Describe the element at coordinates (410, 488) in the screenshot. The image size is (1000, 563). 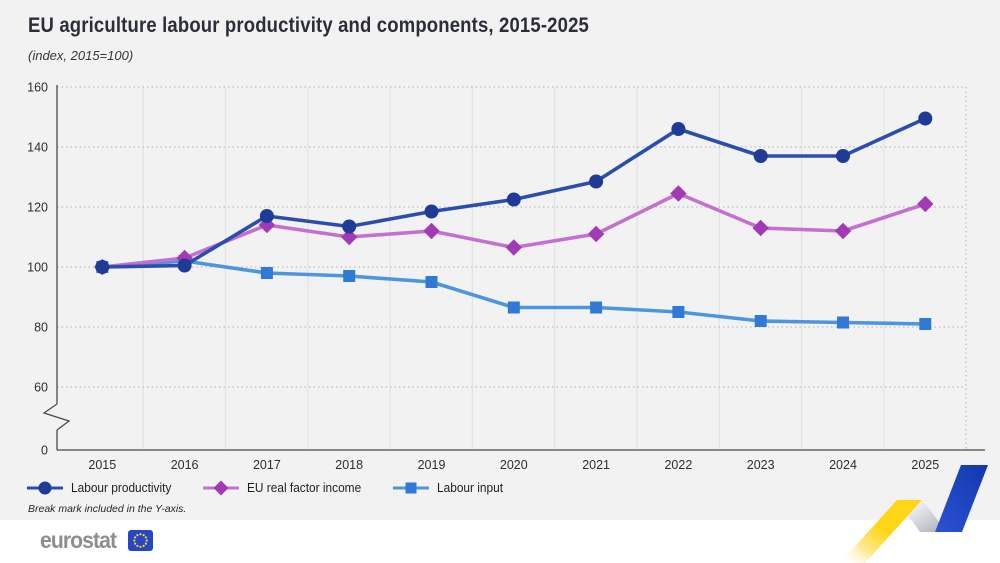
I see `legend-marker-square-icon` at that location.